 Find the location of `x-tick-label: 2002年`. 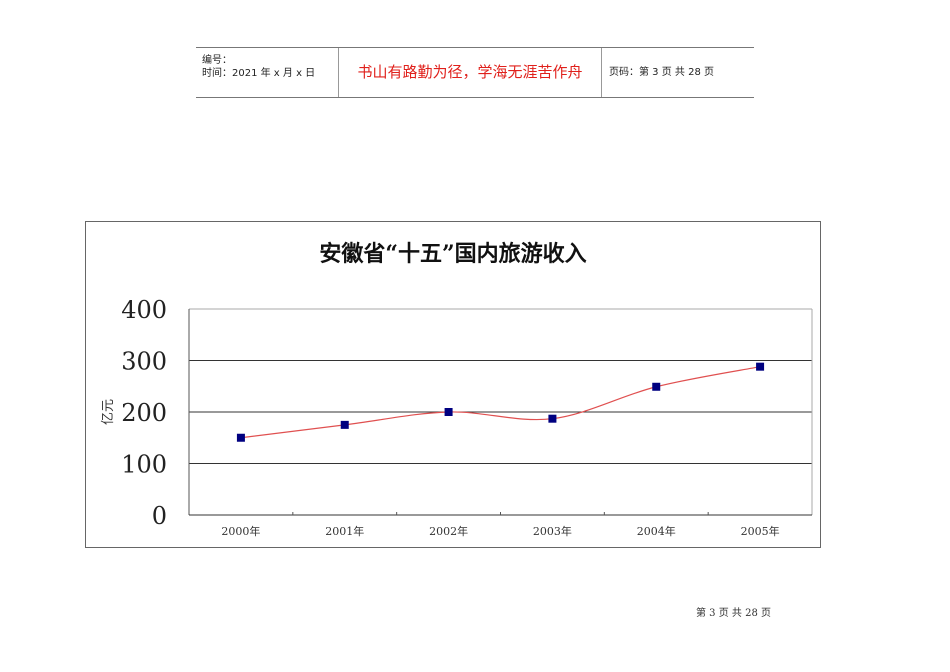

x-tick-label: 2002年 is located at coordinates (448, 531).